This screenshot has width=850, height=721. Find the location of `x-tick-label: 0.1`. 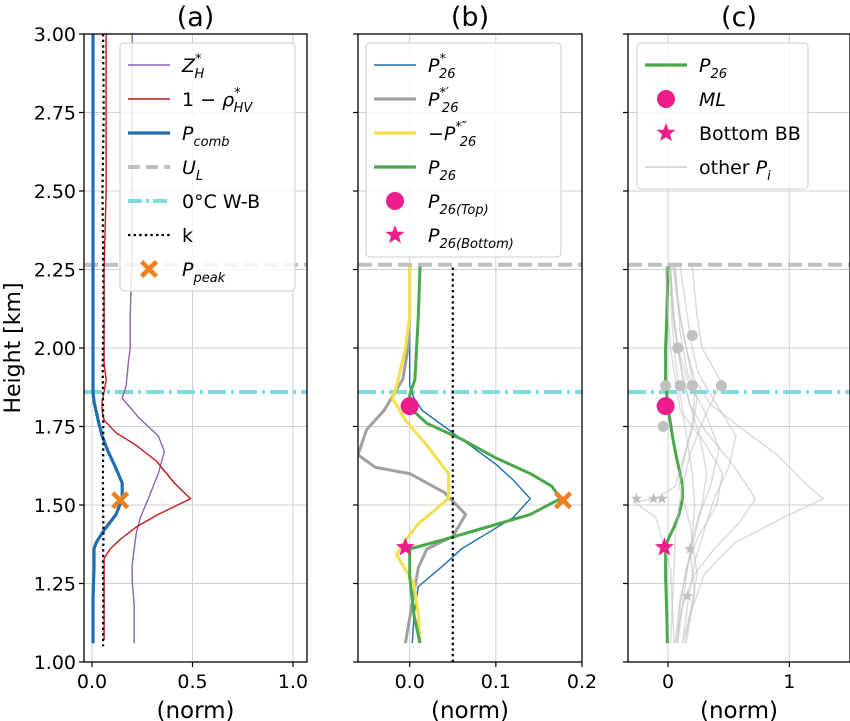

x-tick-label: 0.1 is located at coordinates (496, 682).